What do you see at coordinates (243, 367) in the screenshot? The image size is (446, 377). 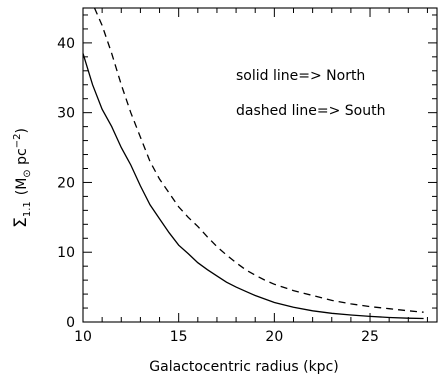 I see `x-axis-label: Galactocentric radius (kpc)` at bounding box center [243, 367].